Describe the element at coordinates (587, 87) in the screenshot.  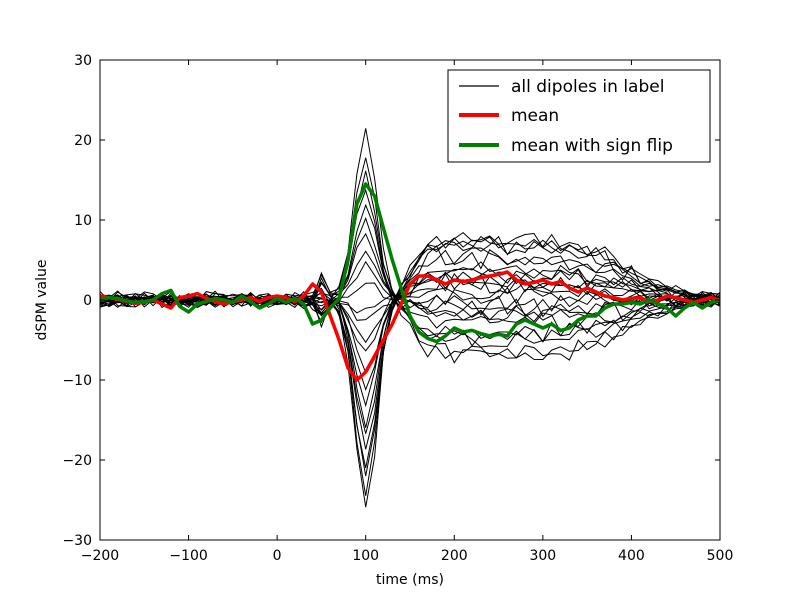
I see `legend-label-dipoles: all dipoles in label` at that location.